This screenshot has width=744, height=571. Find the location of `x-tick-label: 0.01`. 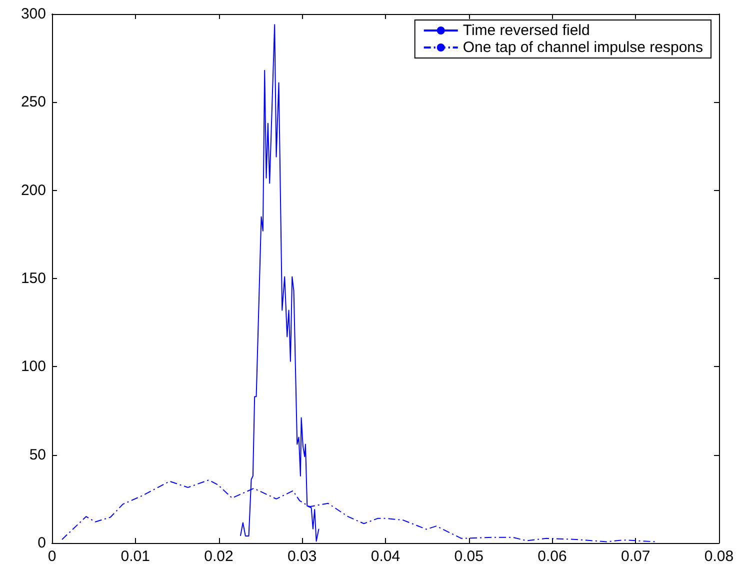

x-tick-label: 0.01 is located at coordinates (135, 556).